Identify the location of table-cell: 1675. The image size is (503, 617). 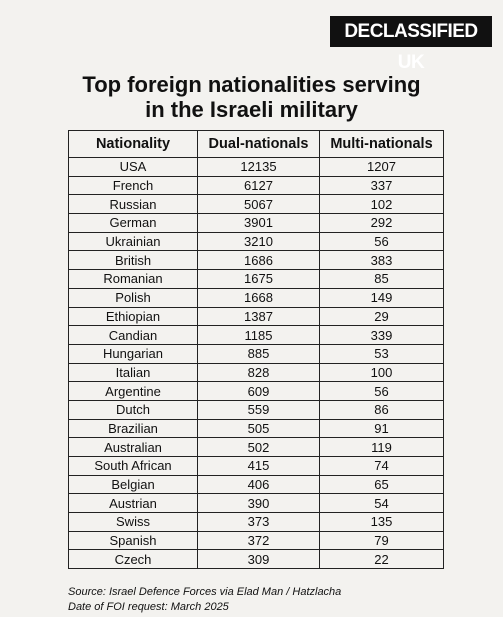
(258, 279).